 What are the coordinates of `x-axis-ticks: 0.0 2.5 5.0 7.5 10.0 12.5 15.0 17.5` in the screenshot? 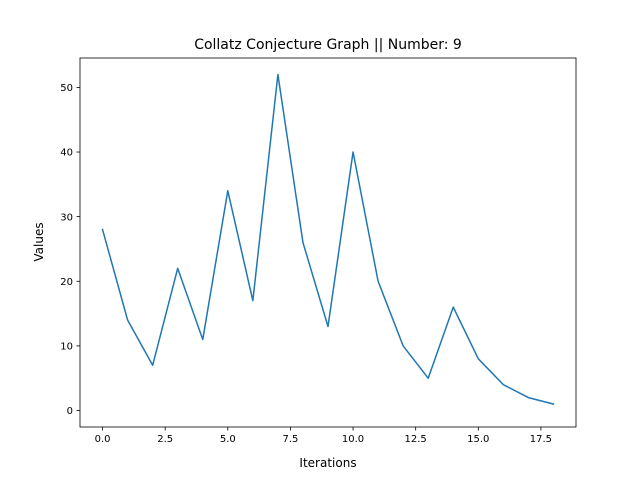 It's located at (323, 436).